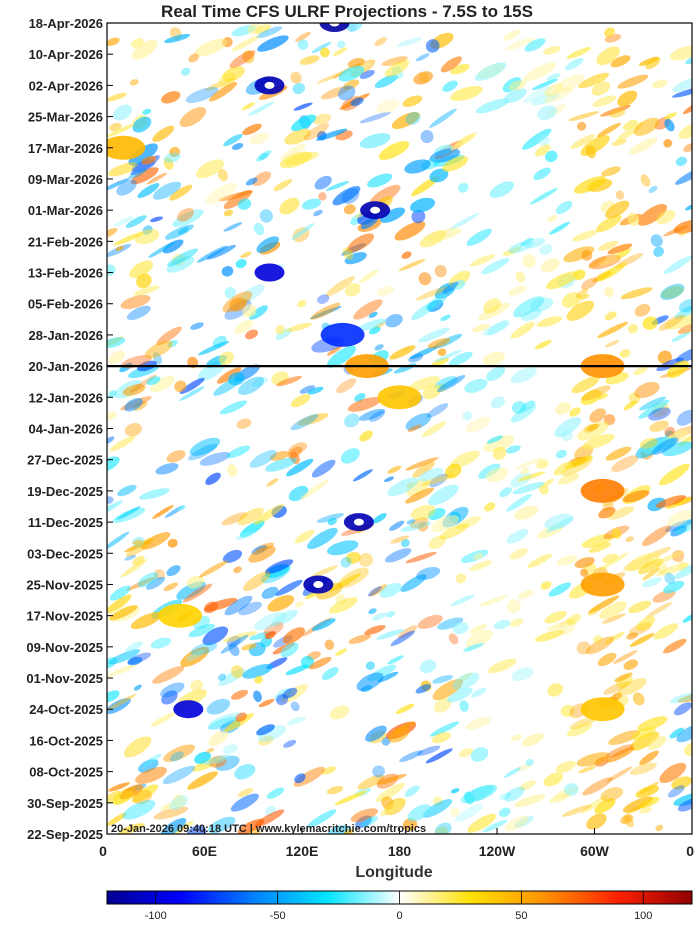  What do you see at coordinates (66, 397) in the screenshot?
I see `y-tick-label: 12-Jan-2026` at bounding box center [66, 397].